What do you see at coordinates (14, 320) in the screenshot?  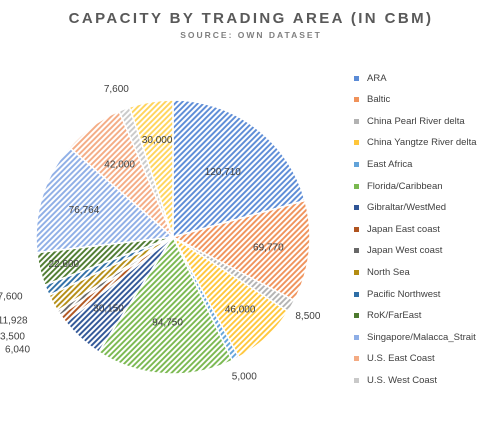 I see `data-label: 11,928` at bounding box center [14, 320].